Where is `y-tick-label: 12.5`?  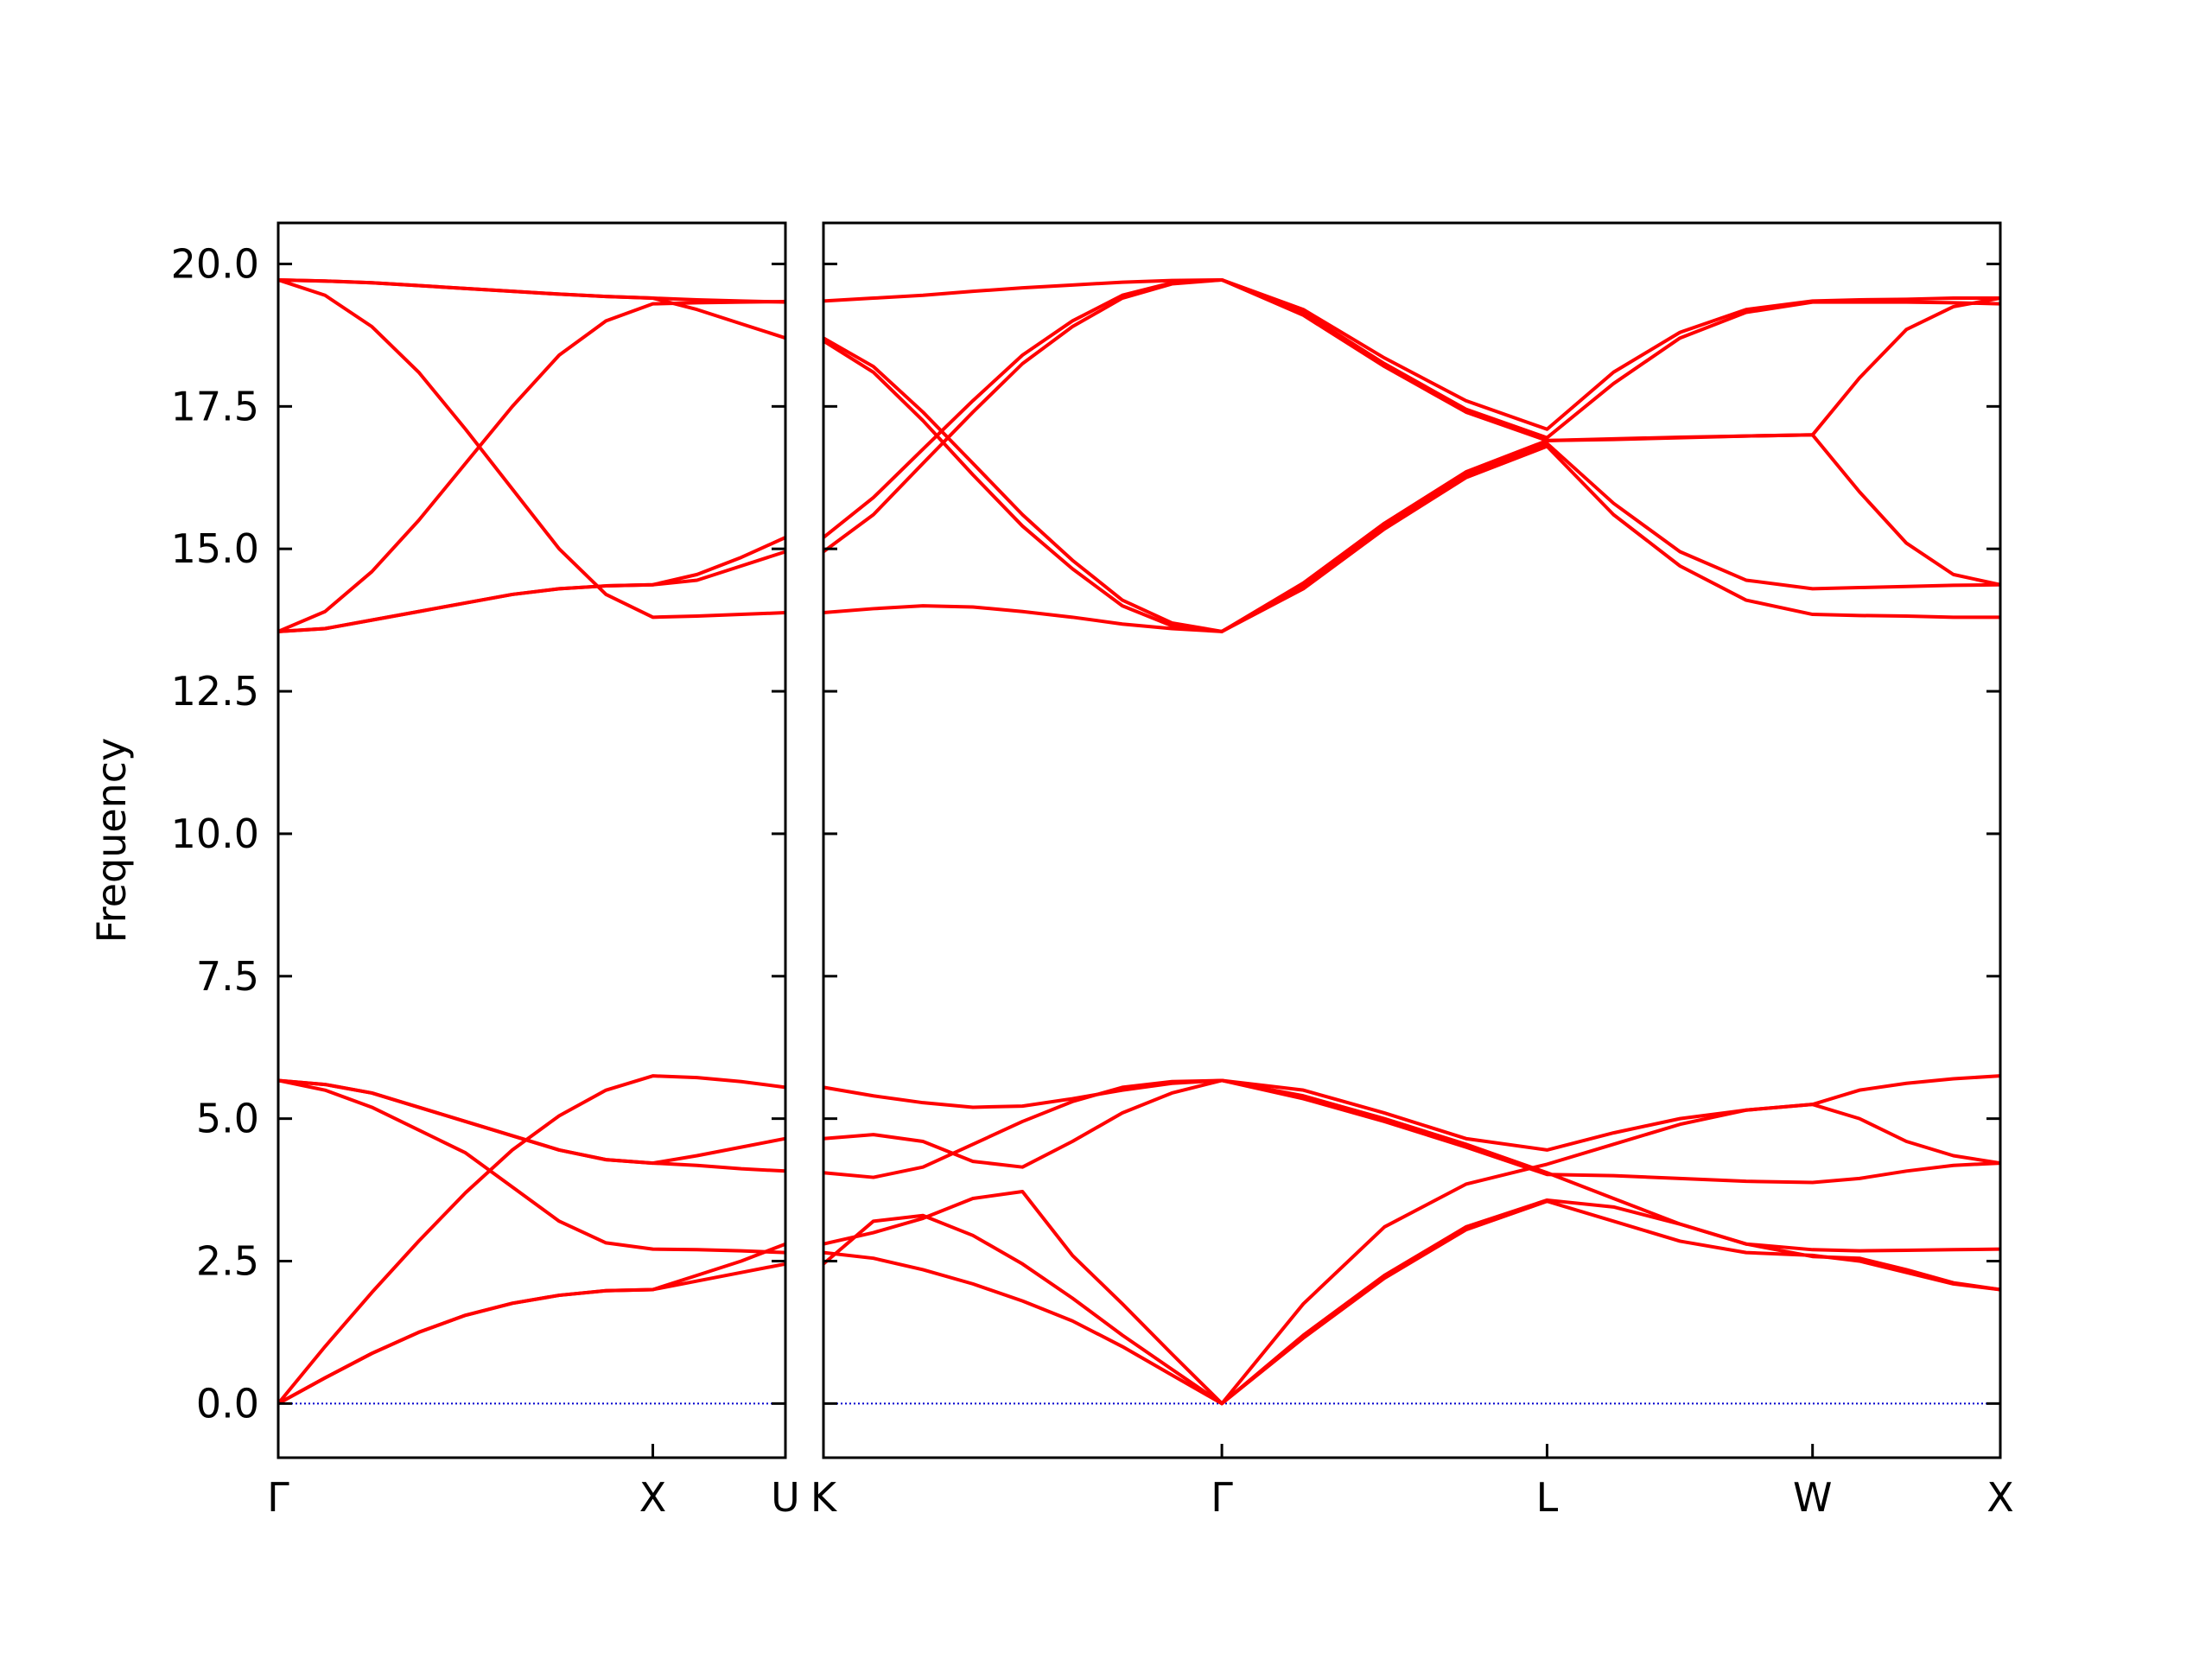 y-tick-label: 12.5 is located at coordinates (215, 691).